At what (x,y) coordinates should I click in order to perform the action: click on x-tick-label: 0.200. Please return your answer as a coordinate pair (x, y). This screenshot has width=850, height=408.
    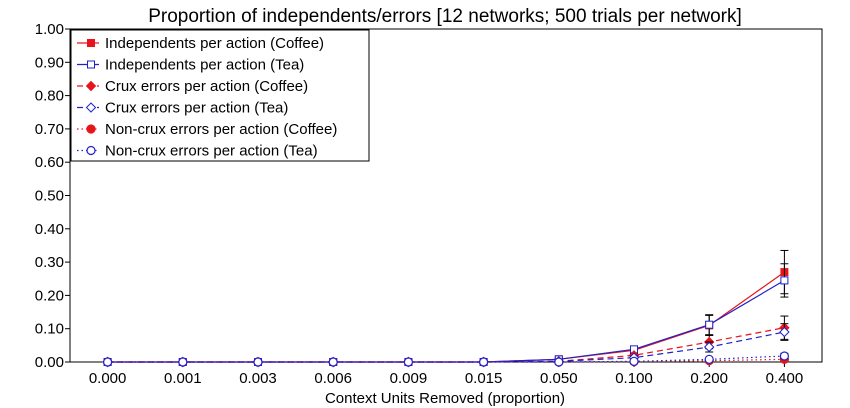
    Looking at the image, I should click on (709, 378).